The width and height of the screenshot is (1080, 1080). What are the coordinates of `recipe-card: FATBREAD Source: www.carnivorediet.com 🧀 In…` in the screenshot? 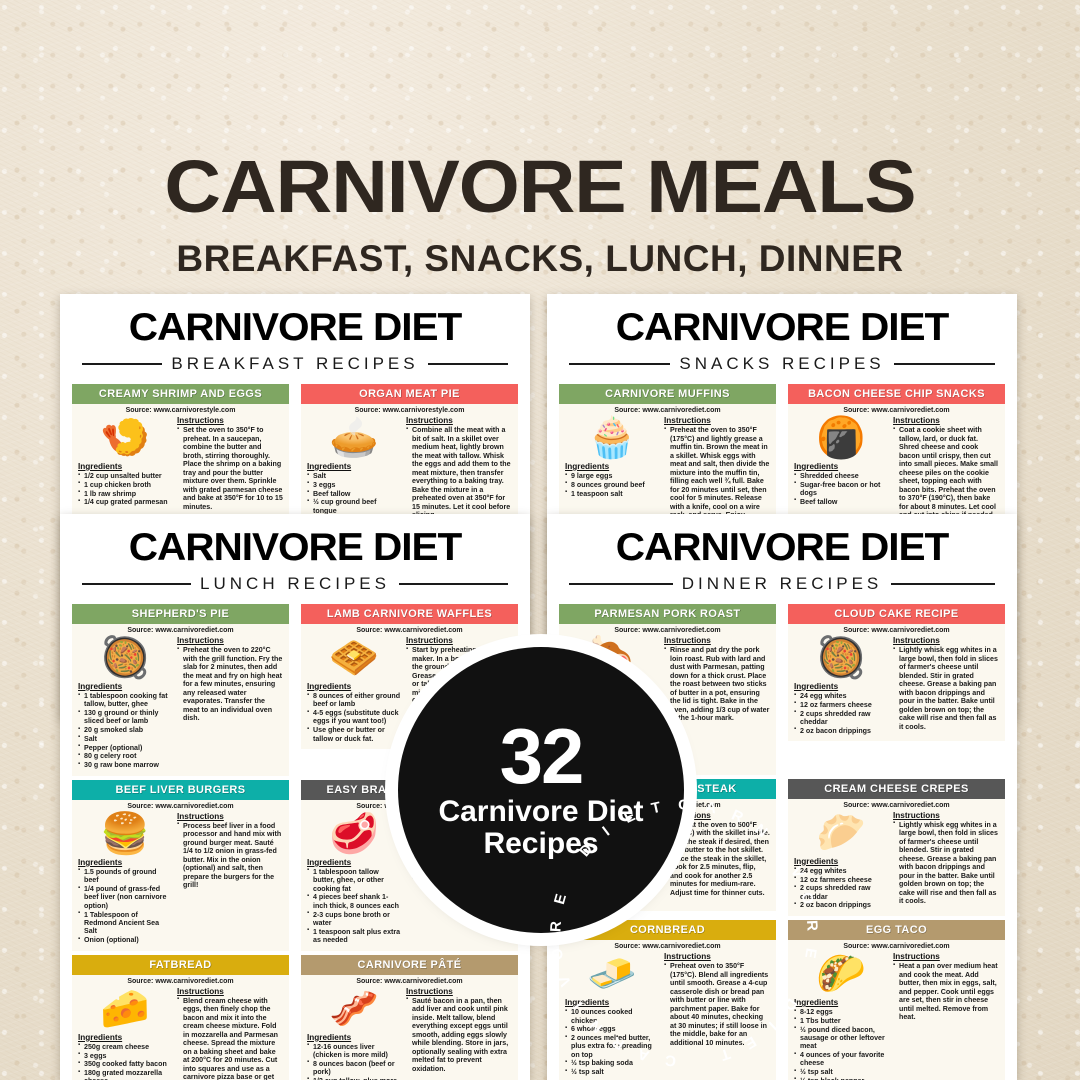 It's located at (180, 1017).